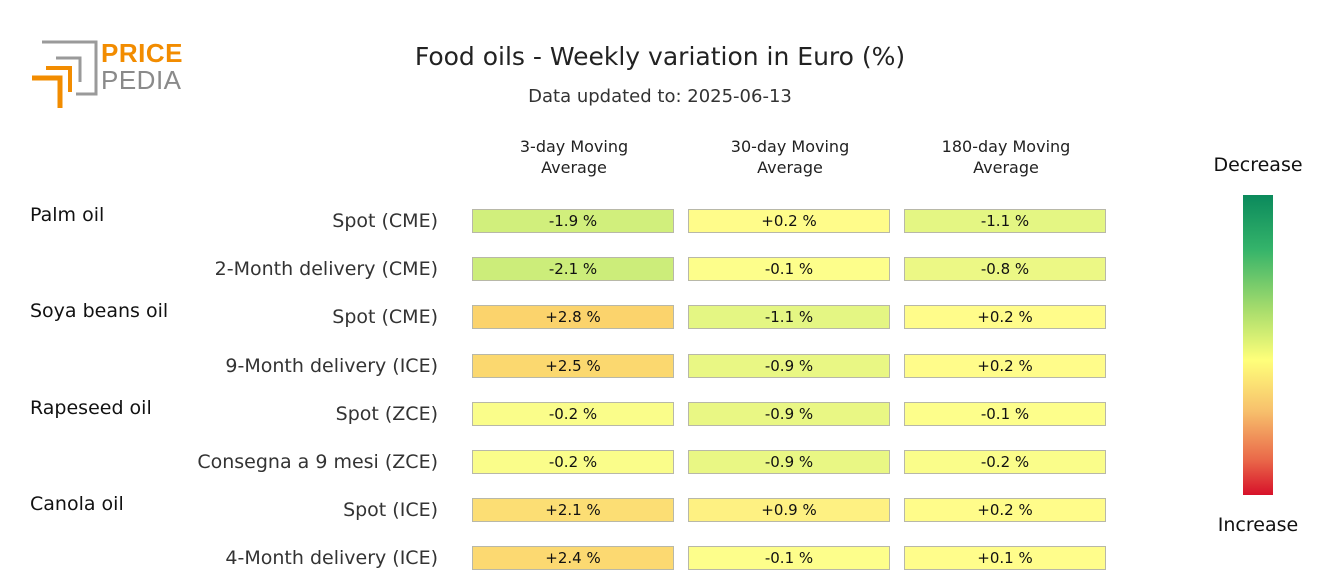 The image size is (1320, 570). Describe the element at coordinates (331, 558) in the screenshot. I see `row-label: 4-Month delivery (ICE)` at that location.